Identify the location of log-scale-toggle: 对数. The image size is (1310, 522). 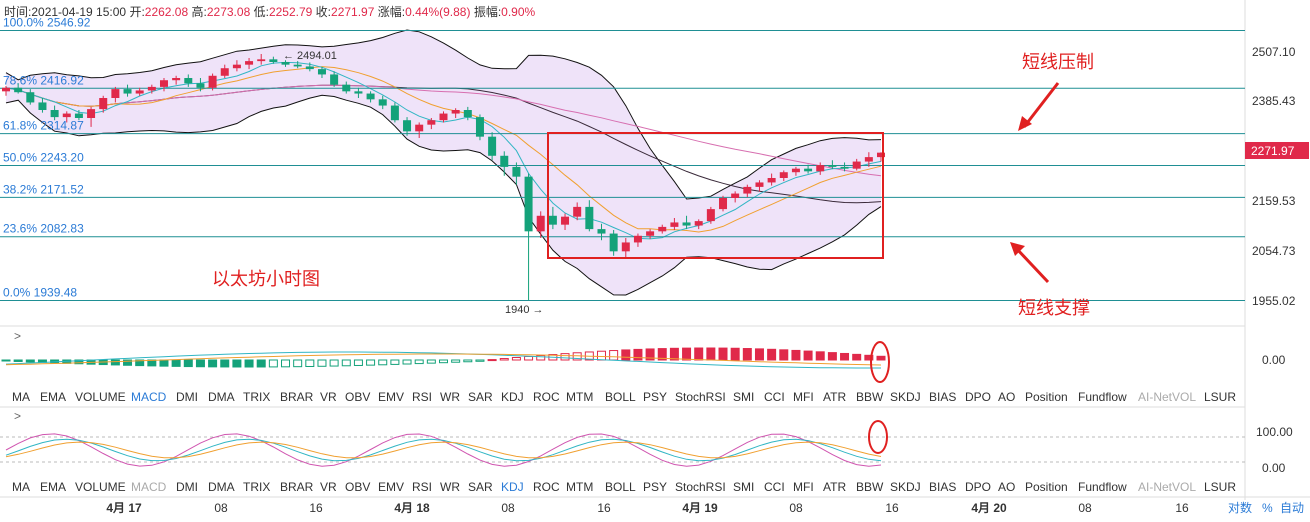
(1240, 507).